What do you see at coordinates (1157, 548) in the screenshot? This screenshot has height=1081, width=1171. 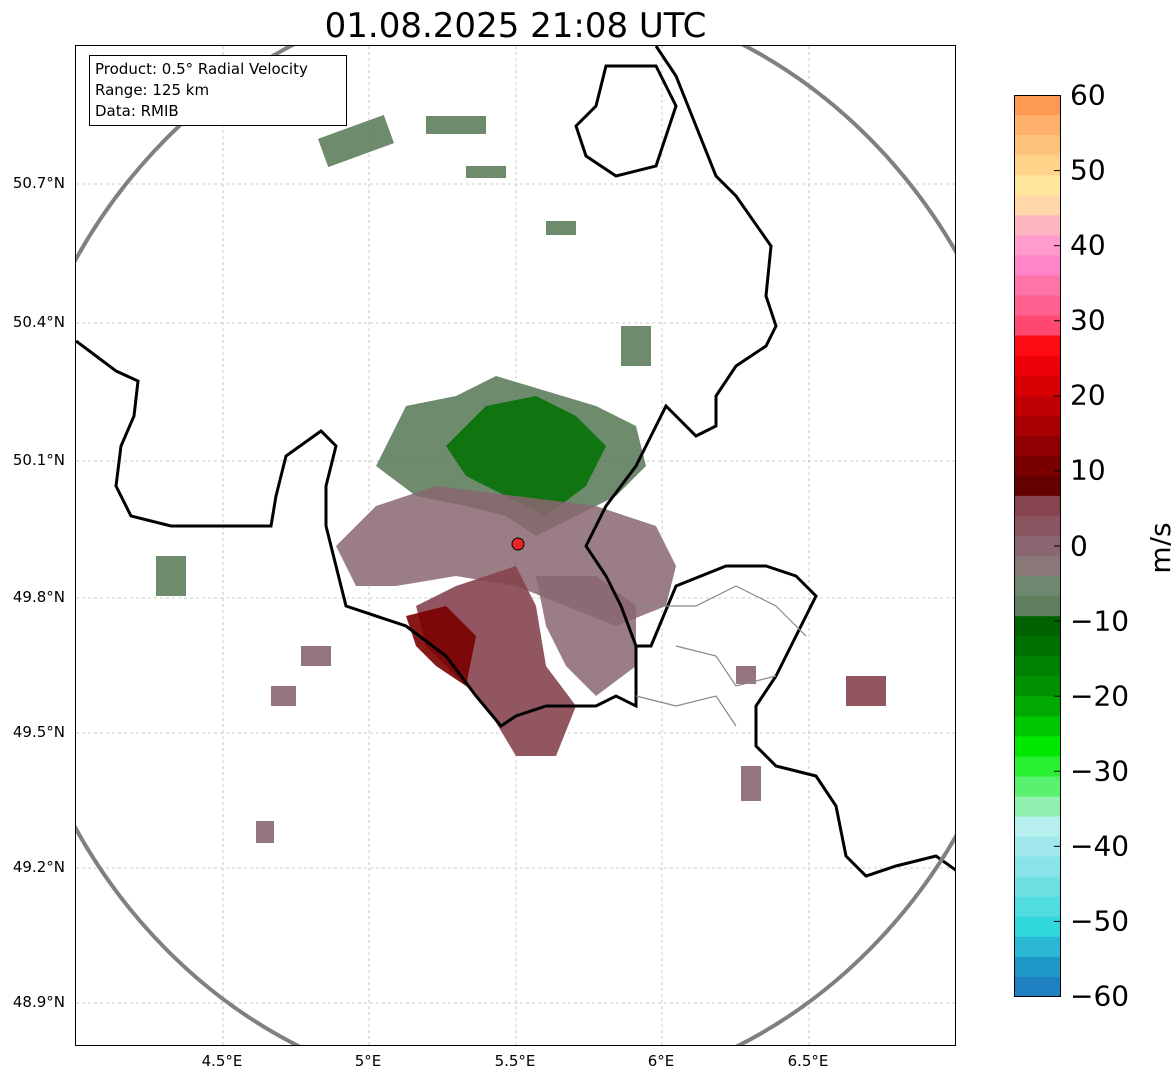 I see `colorbar-units: m/s` at bounding box center [1157, 548].